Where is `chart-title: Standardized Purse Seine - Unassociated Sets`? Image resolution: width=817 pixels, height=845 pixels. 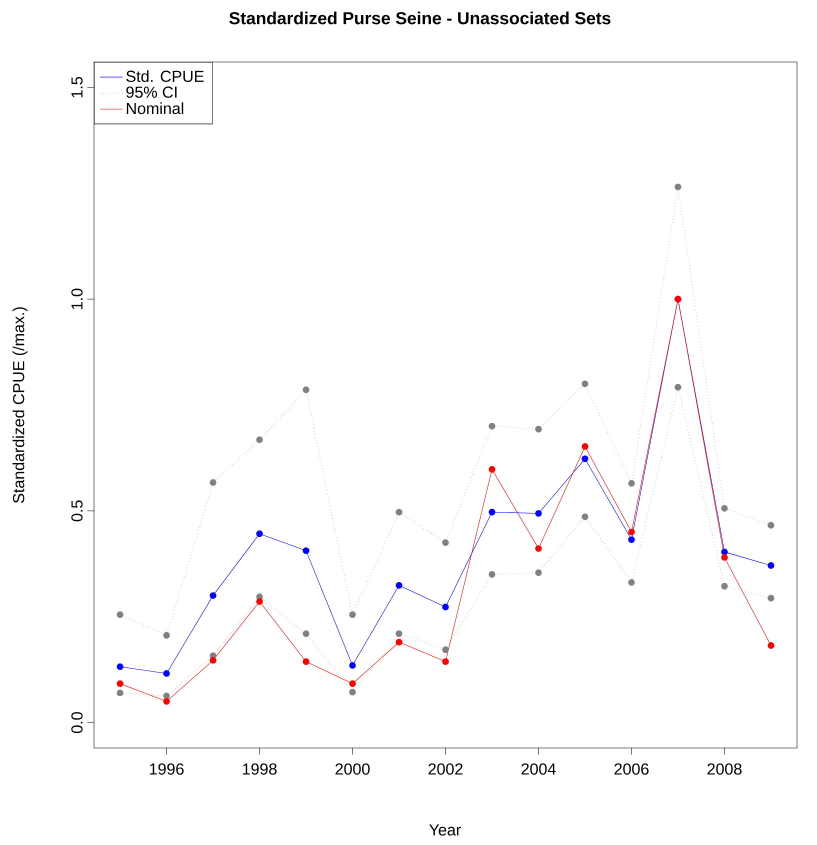
chart-title: Standardized Purse Seine - Unassociated Sets is located at coordinates (419, 18).